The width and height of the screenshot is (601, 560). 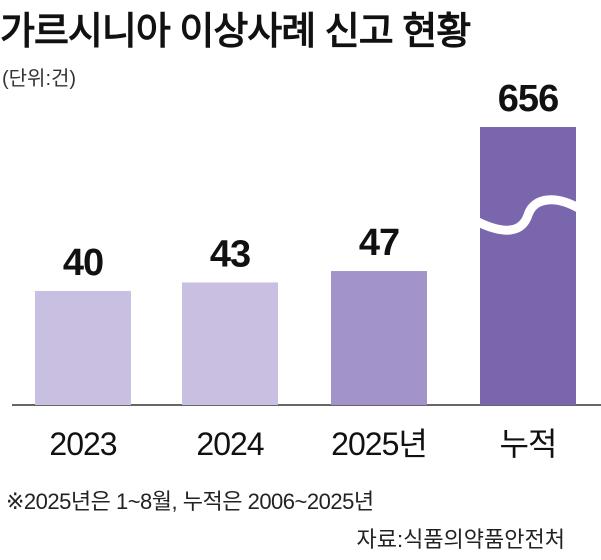 What do you see at coordinates (39, 79) in the screenshot?
I see `unit-label: (단위:건)` at bounding box center [39, 79].